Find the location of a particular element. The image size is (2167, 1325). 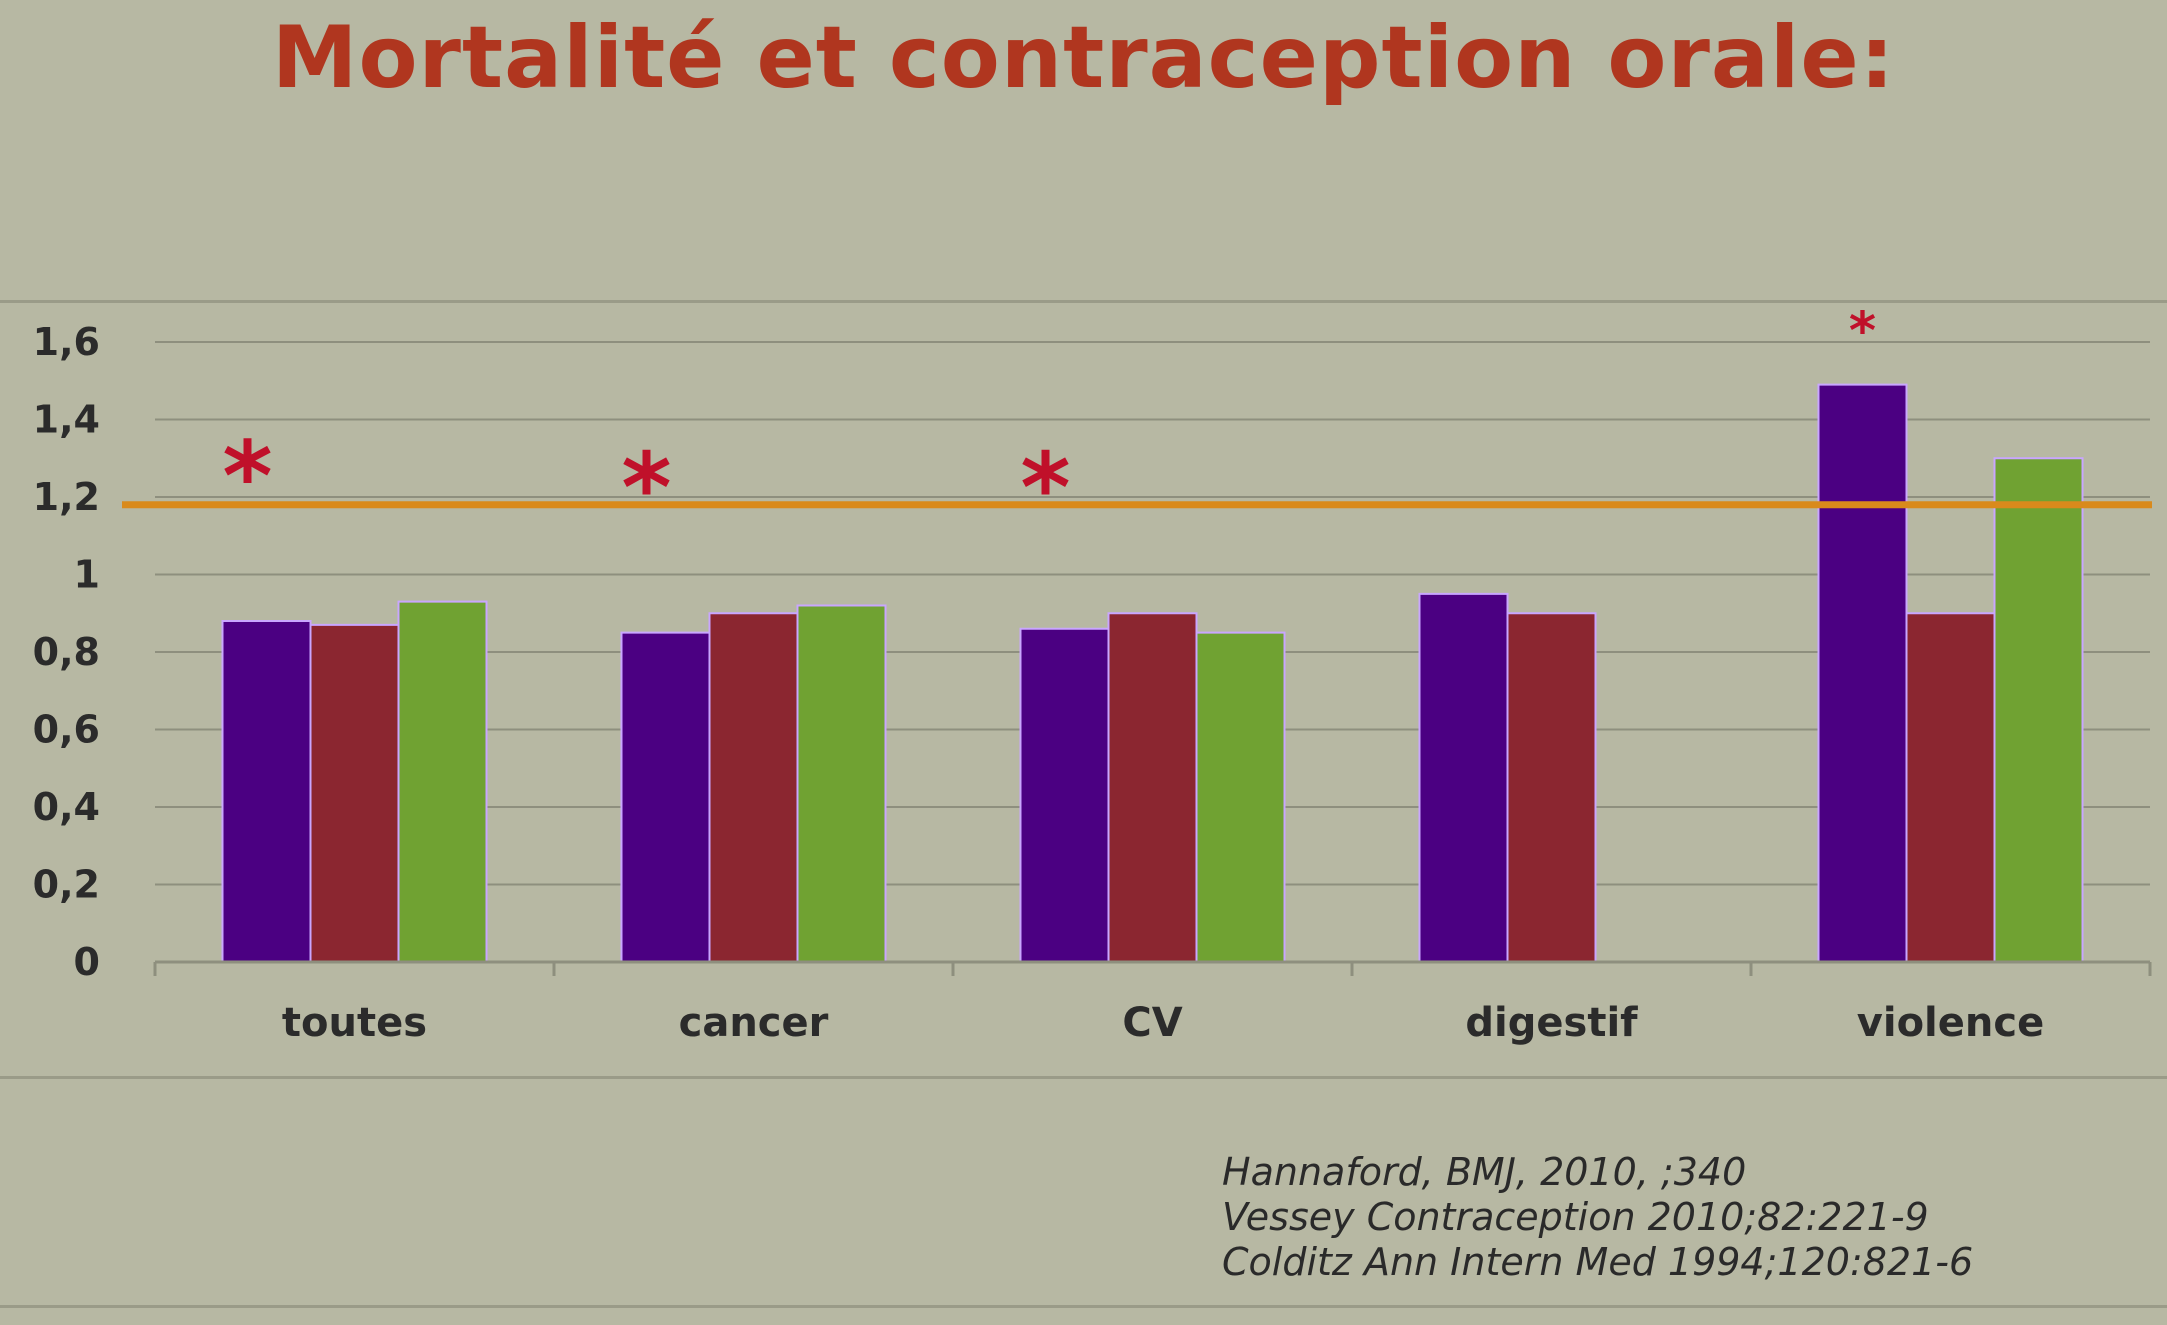

y-tick-label: 0,4 is located at coordinates (66, 807).